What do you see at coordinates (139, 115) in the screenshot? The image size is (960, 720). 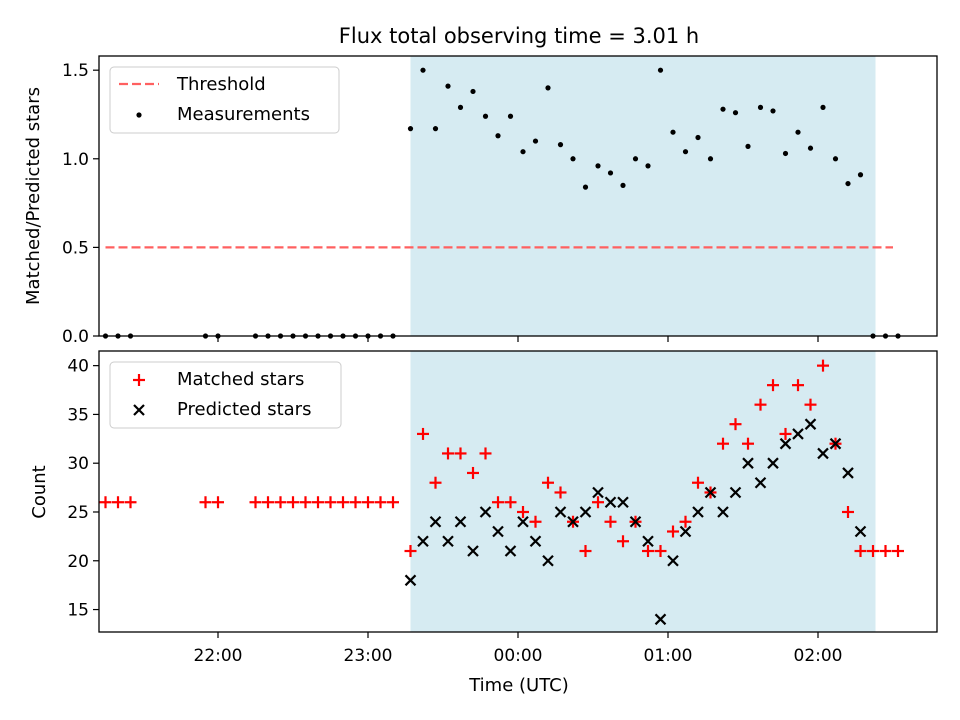 I see `measurements-legend-swatch` at bounding box center [139, 115].